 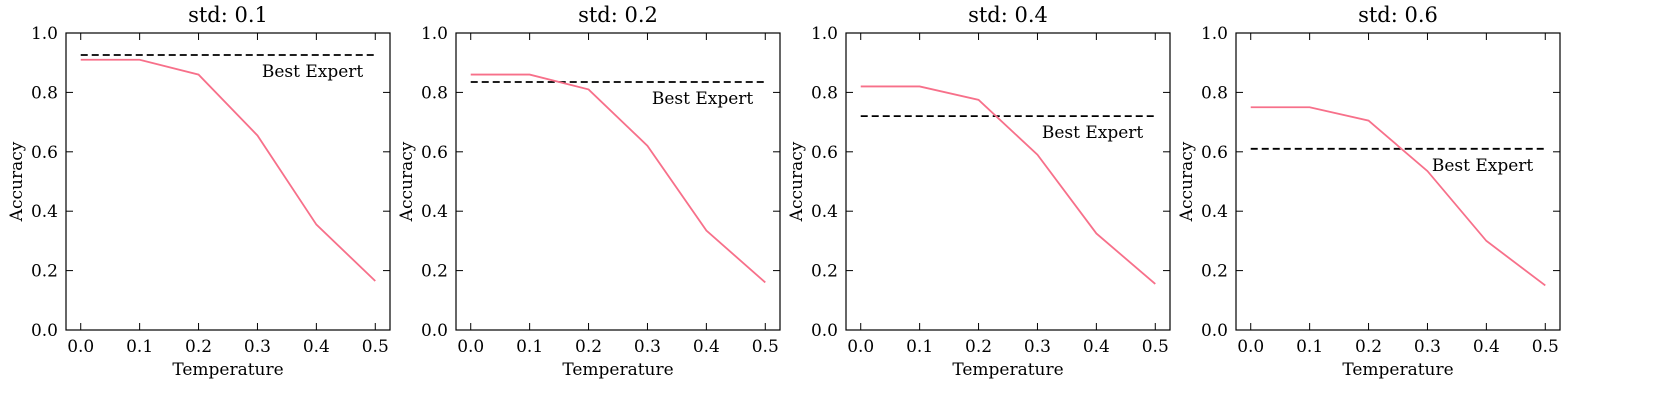 What do you see at coordinates (228, 15) in the screenshot?
I see `chart-title: std: 0.1` at bounding box center [228, 15].